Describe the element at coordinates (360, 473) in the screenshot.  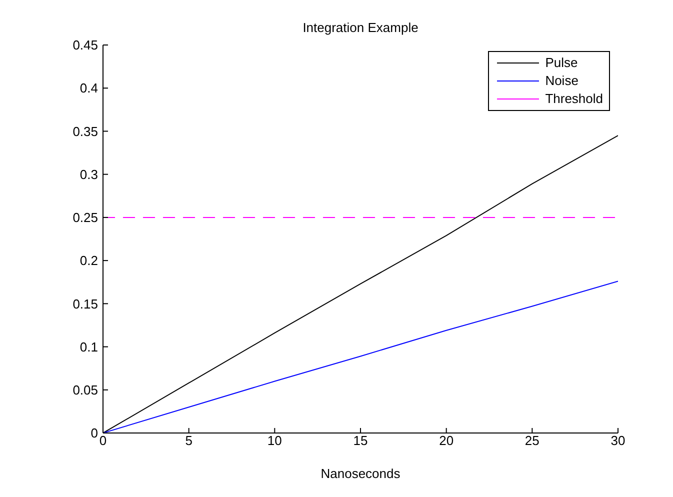
I see `x-axis-title: Nanoseconds` at that location.